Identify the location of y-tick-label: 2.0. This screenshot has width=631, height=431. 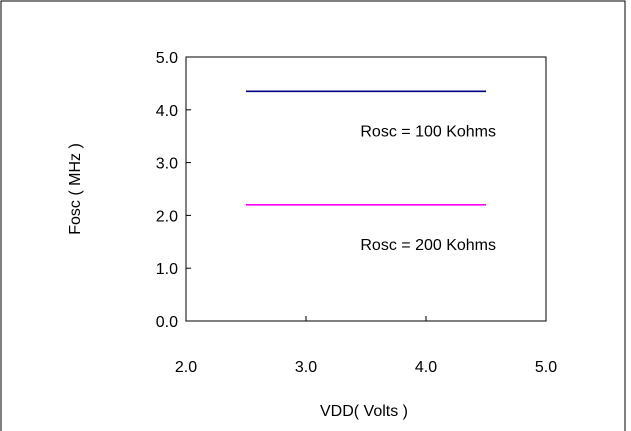
(167, 216).